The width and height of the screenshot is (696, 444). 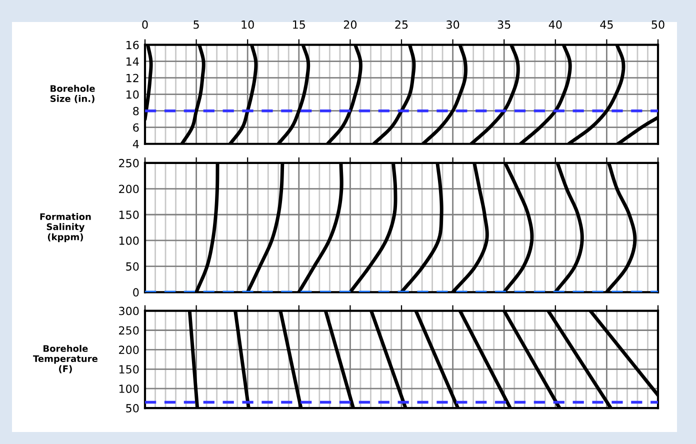 What do you see at coordinates (658, 24) in the screenshot?
I see `x-tick-label: 50` at bounding box center [658, 24].